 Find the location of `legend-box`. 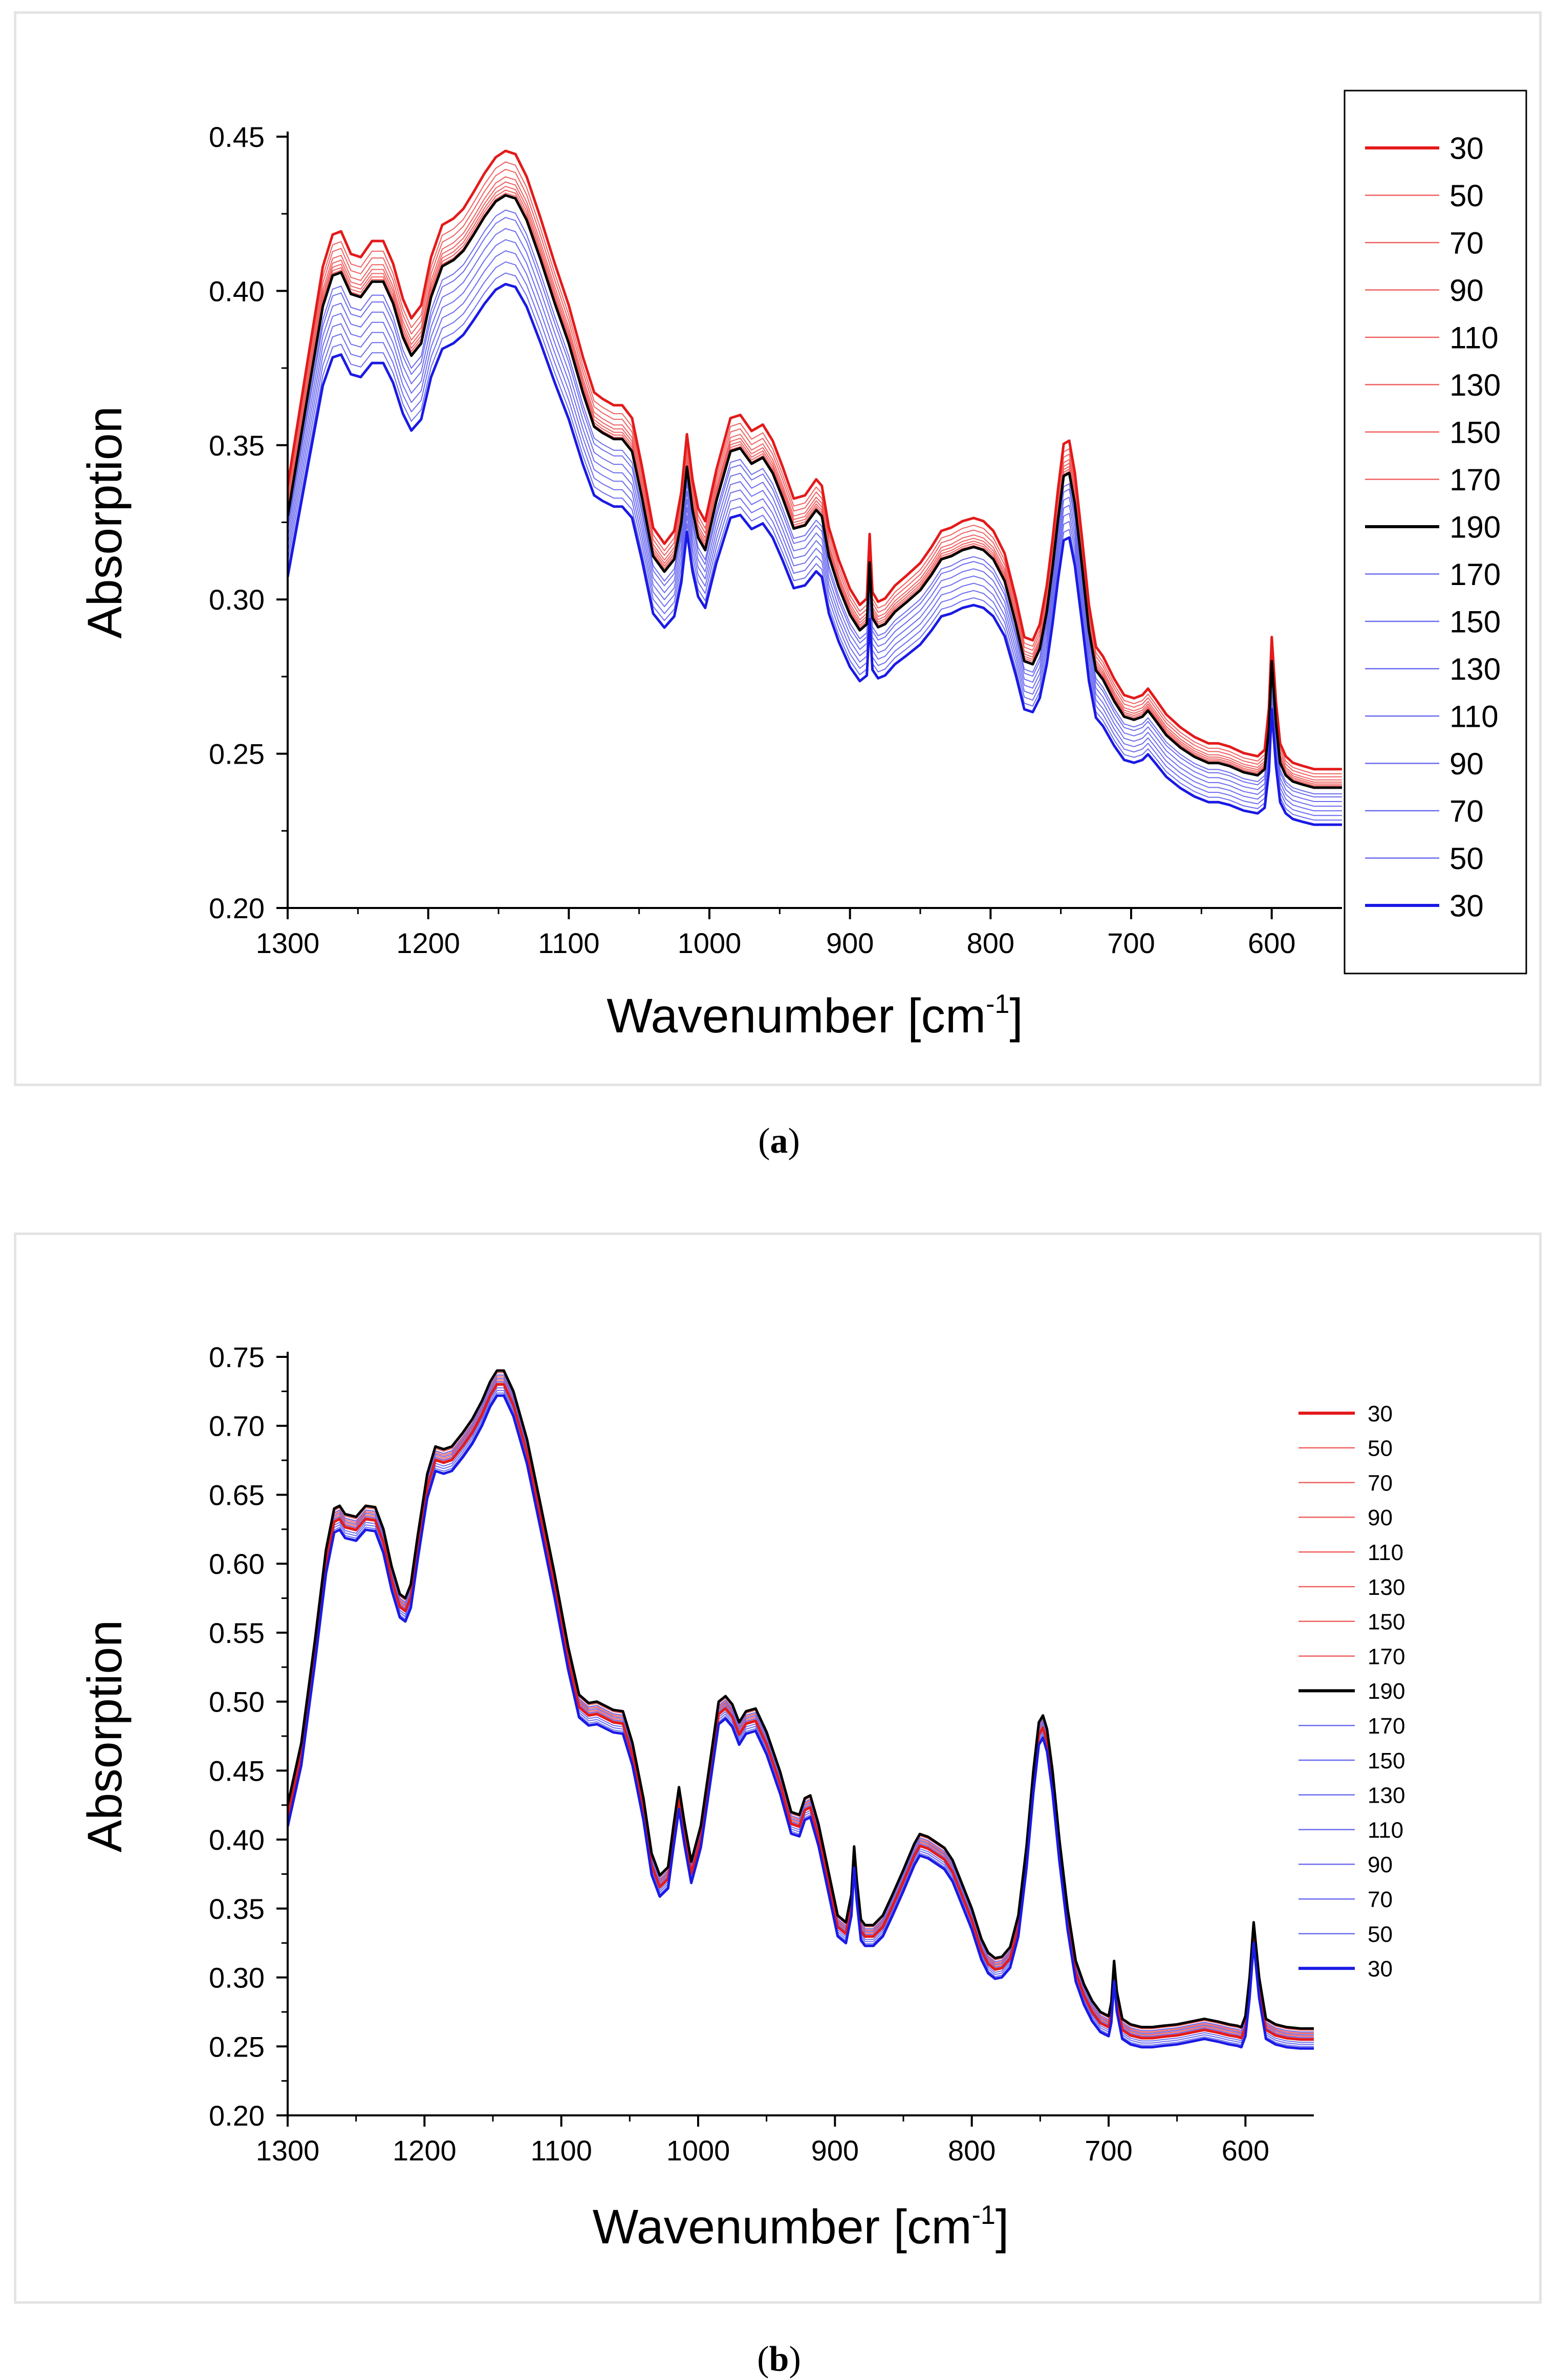

legend-box is located at coordinates (1436, 532).